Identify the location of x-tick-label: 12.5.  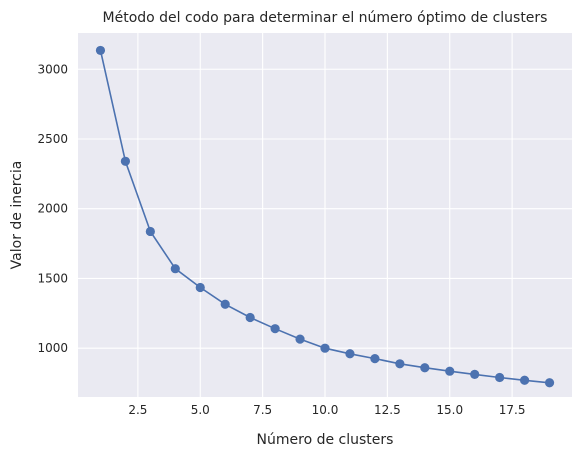
(387, 410).